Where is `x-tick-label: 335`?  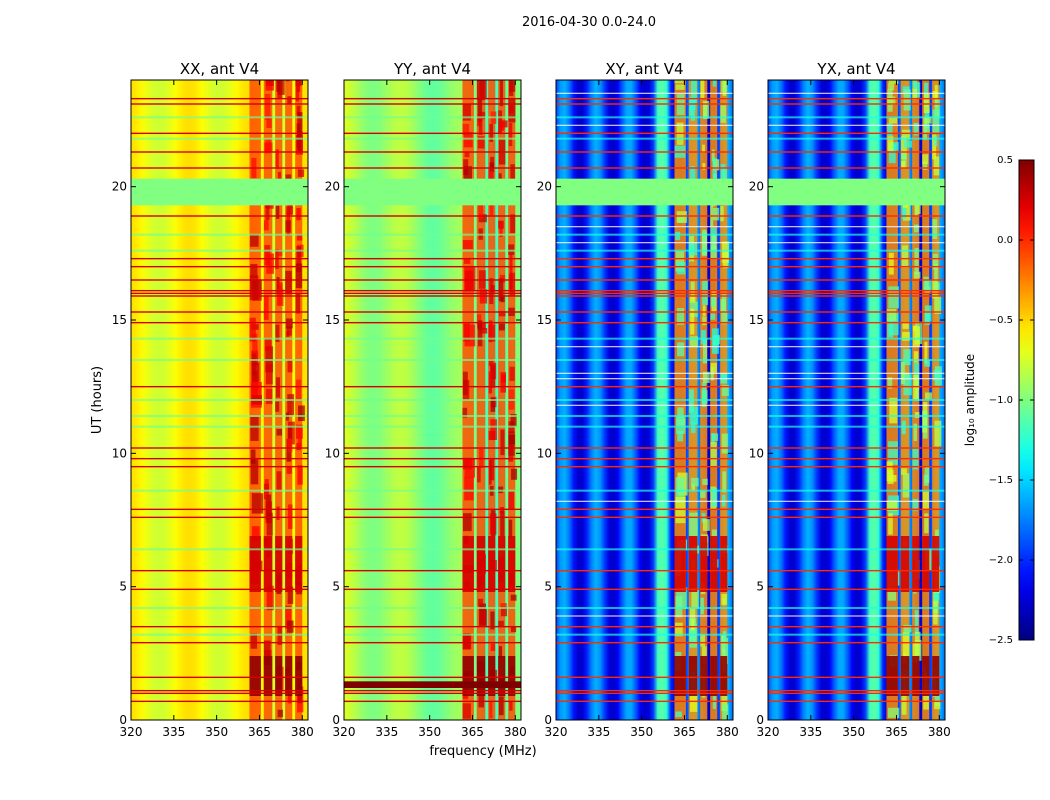
x-tick-label: 335 is located at coordinates (173, 732).